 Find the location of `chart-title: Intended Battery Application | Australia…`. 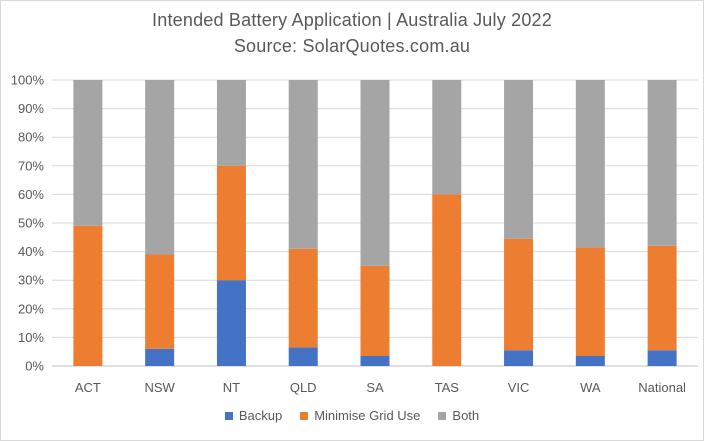

chart-title: Intended Battery Application | Australia… is located at coordinates (352, 20).